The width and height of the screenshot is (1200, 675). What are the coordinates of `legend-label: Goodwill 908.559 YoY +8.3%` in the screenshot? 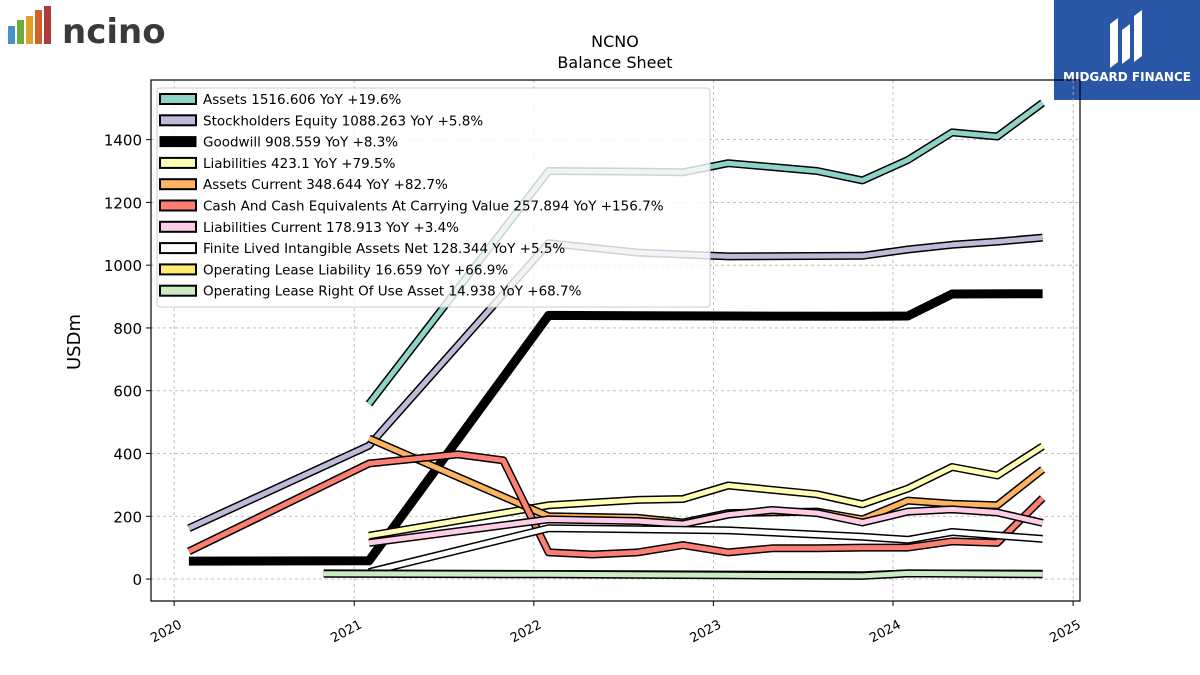 It's located at (300, 143).